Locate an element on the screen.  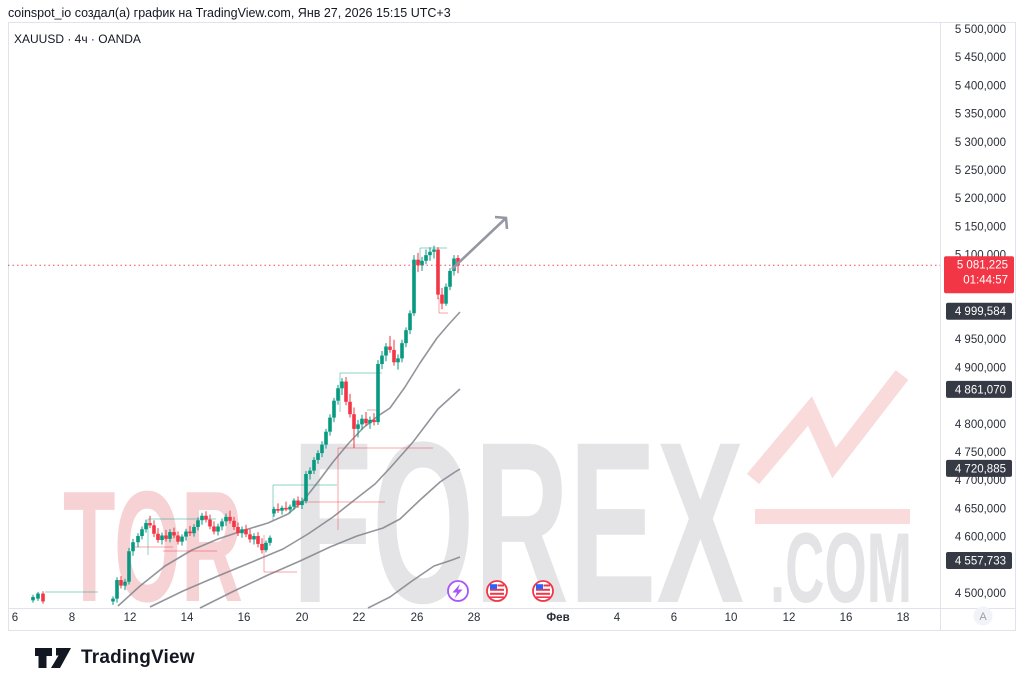
time-axis: 6 8 12 14 16 20 22 26 28 Фев 4 6 10 12 16 18 is located at coordinates (461, 618).